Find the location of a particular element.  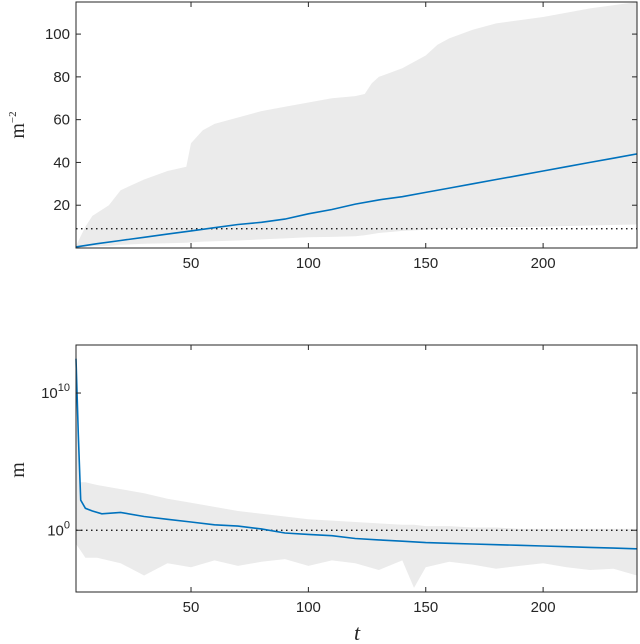

top-x-tick-label: 50 is located at coordinates (191, 263).